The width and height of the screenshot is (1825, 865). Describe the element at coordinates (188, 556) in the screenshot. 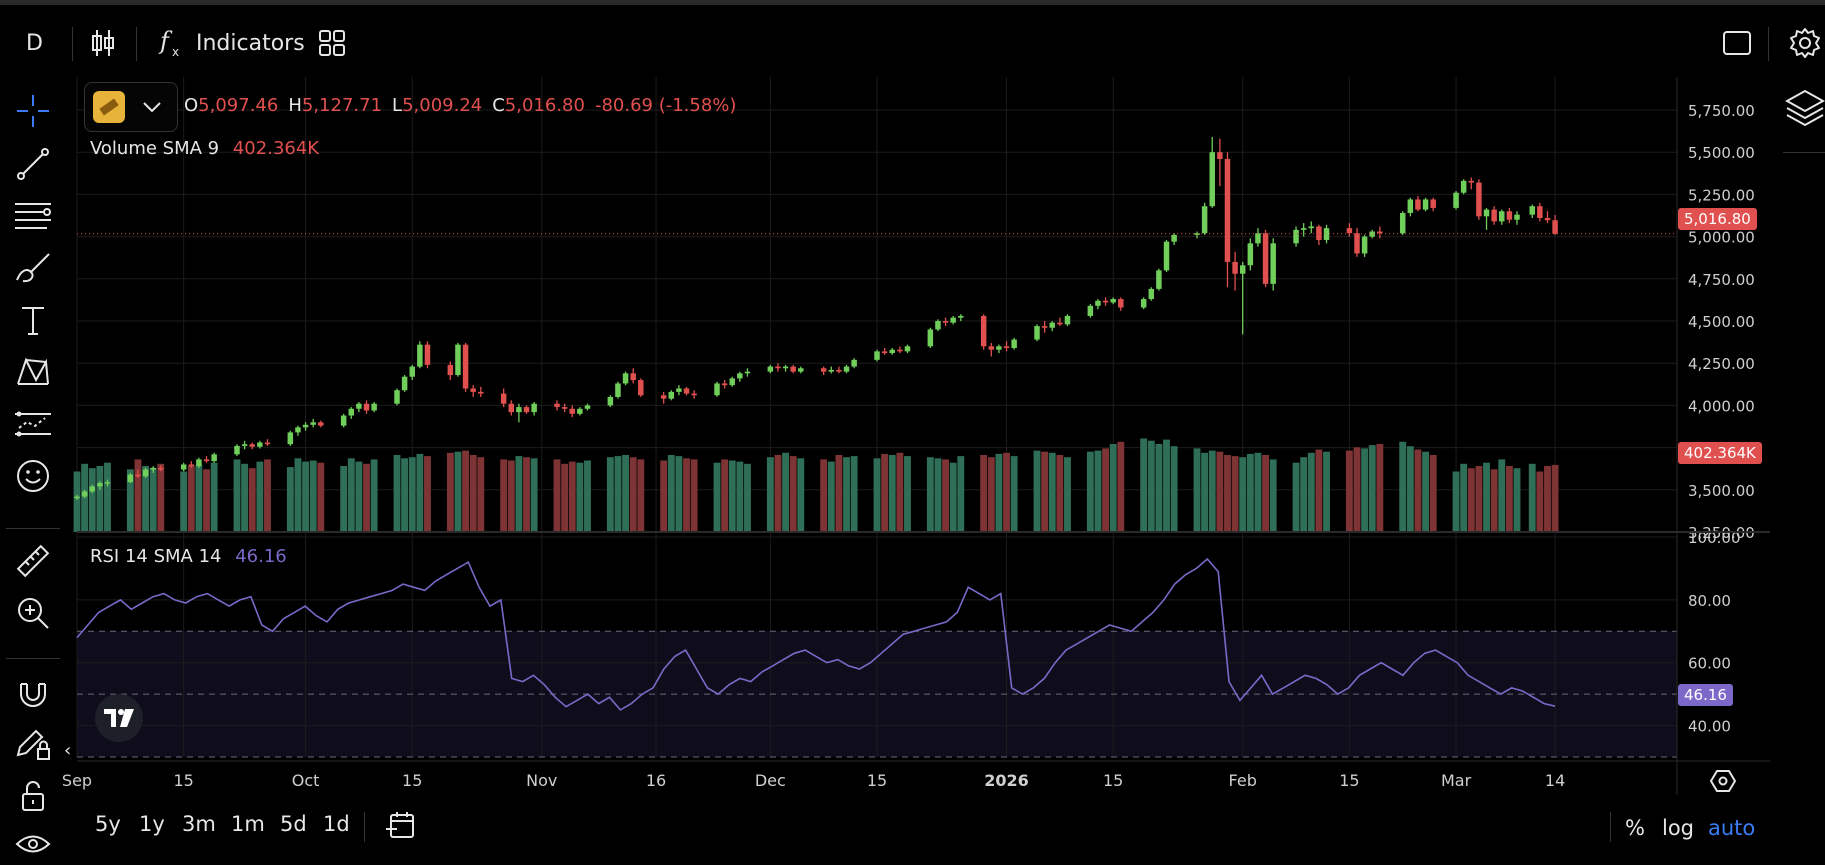

I see `rsi-legend: RSI 14 SMA 14 46.16` at that location.